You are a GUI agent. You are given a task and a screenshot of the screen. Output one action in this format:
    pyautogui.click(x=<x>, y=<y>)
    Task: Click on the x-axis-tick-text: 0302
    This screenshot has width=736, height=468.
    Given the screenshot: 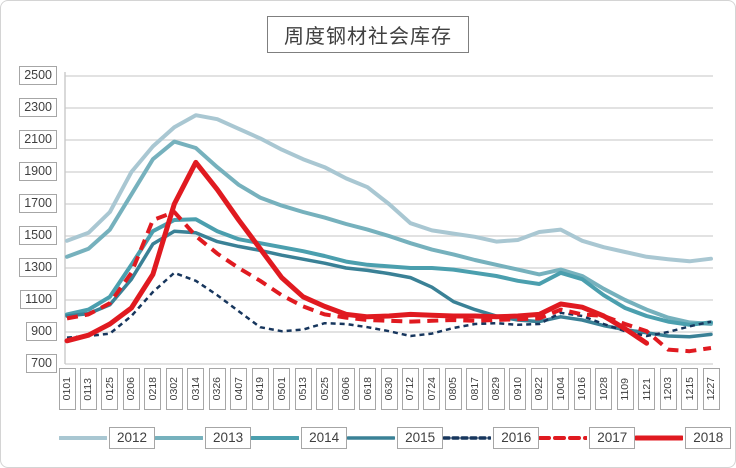 What is the action you would take?
    pyautogui.click(x=174, y=389)
    